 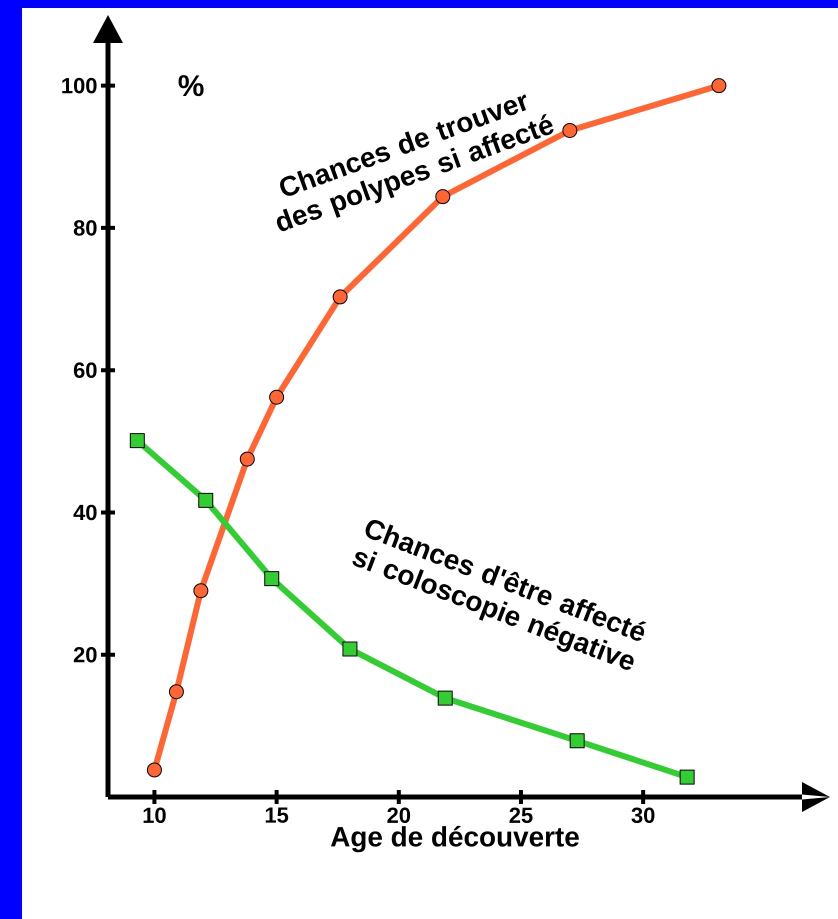 I want to click on y-tick-label: 20, so click(x=85, y=654).